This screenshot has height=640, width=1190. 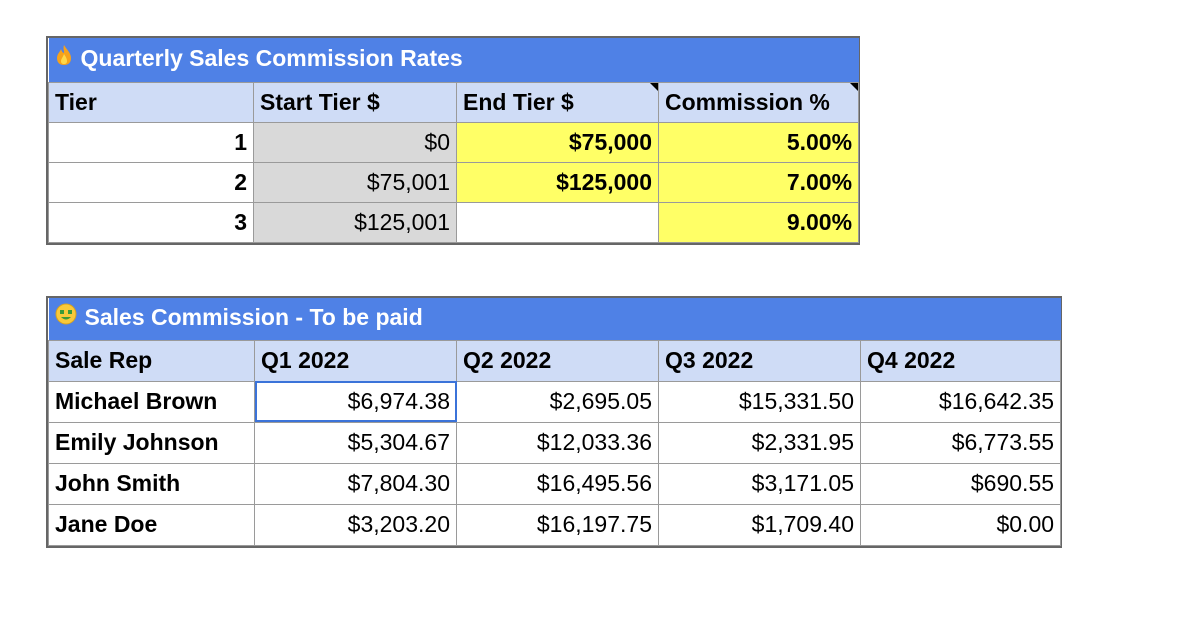 What do you see at coordinates (151, 102) in the screenshot?
I see `header-tier: Tier` at bounding box center [151, 102].